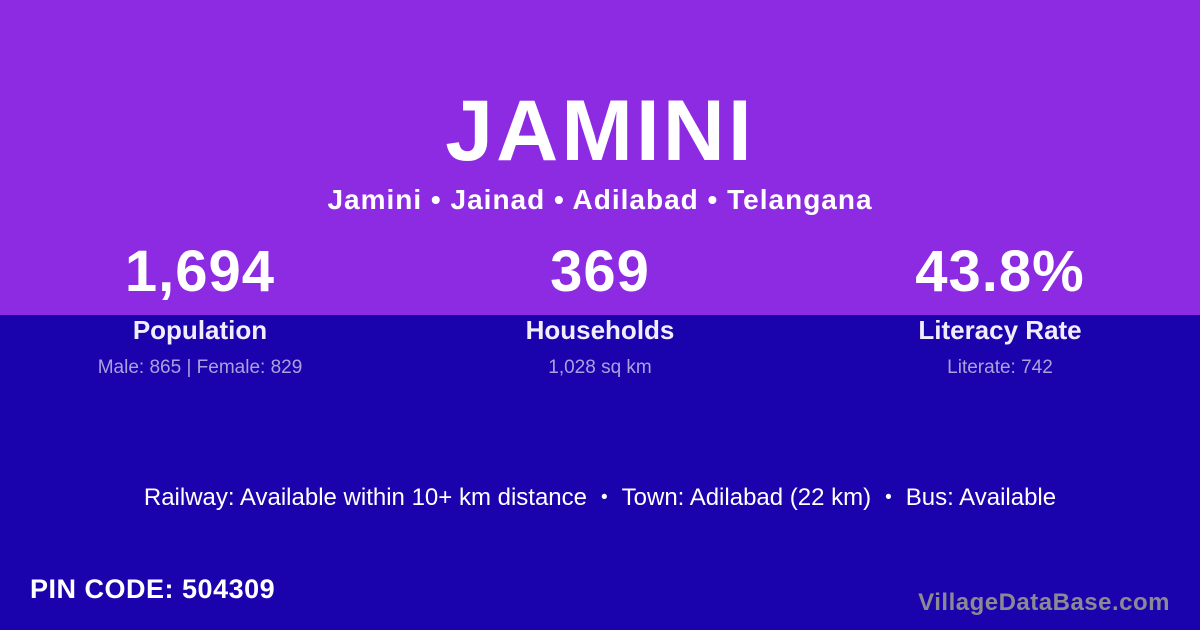 The height and width of the screenshot is (630, 1200). Describe the element at coordinates (200, 271) in the screenshot. I see `population-value: 1,694` at that location.